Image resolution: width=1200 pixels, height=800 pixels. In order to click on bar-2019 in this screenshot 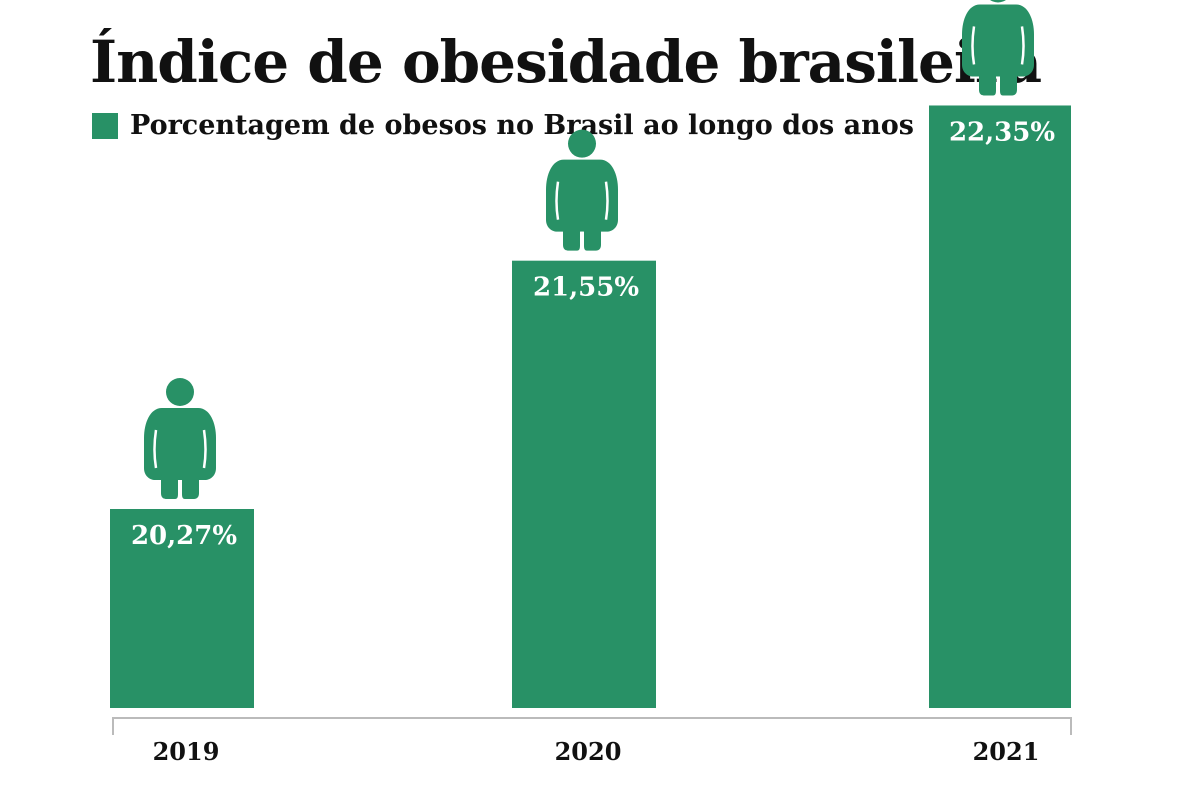, I will do `click(182, 608)`.